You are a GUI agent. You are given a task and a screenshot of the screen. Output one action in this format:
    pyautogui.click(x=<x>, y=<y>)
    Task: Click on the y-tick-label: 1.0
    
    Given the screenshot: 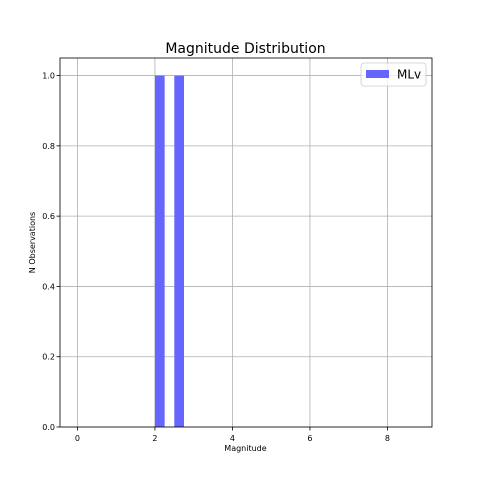 What is the action you would take?
    pyautogui.click(x=48, y=76)
    